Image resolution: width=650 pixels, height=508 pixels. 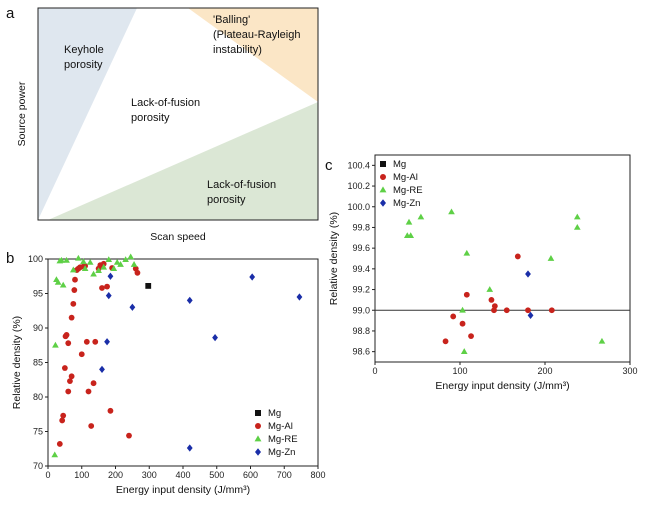 I want to click on lack-of-fusion-lower-label: Lack-of-fusion porosity, so click(x=243, y=192).